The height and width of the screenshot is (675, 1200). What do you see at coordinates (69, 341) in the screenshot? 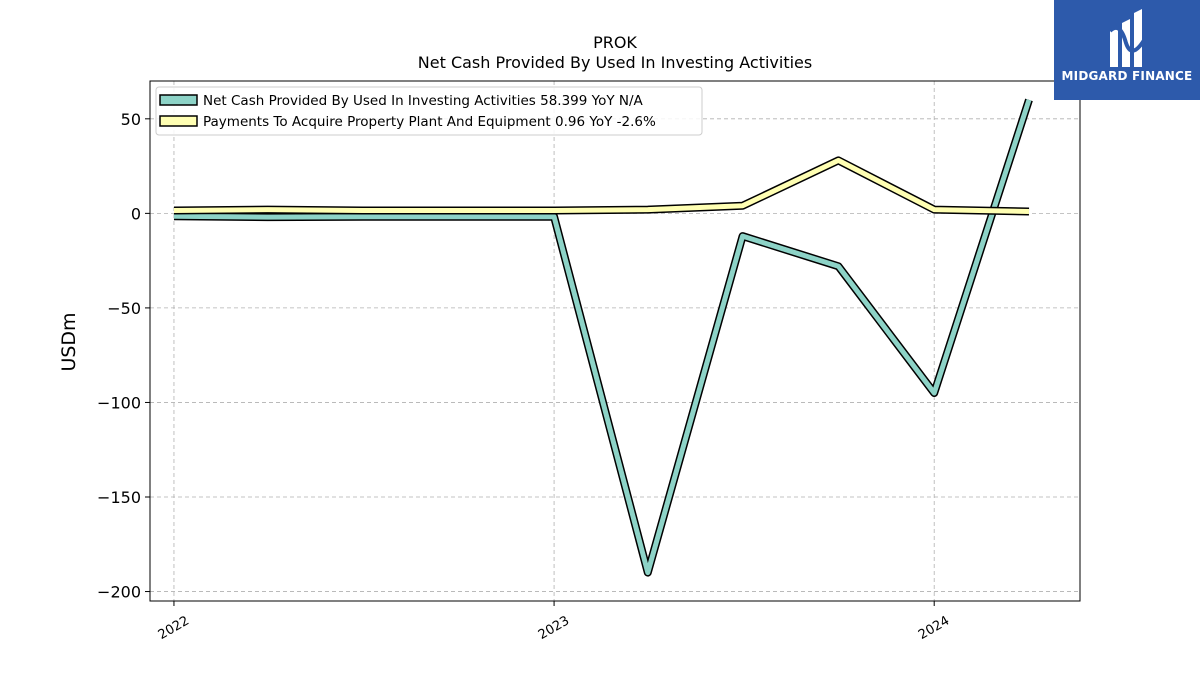
I see `y-axis-label: USDm` at bounding box center [69, 341].